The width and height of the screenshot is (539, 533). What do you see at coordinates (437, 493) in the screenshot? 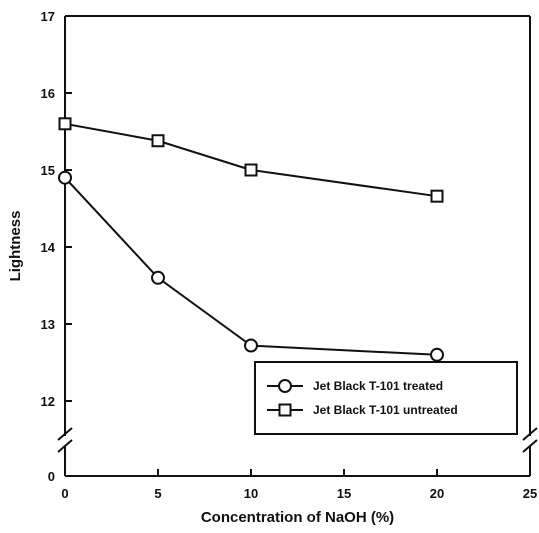
I see `x-tick-label: 20` at bounding box center [437, 493].